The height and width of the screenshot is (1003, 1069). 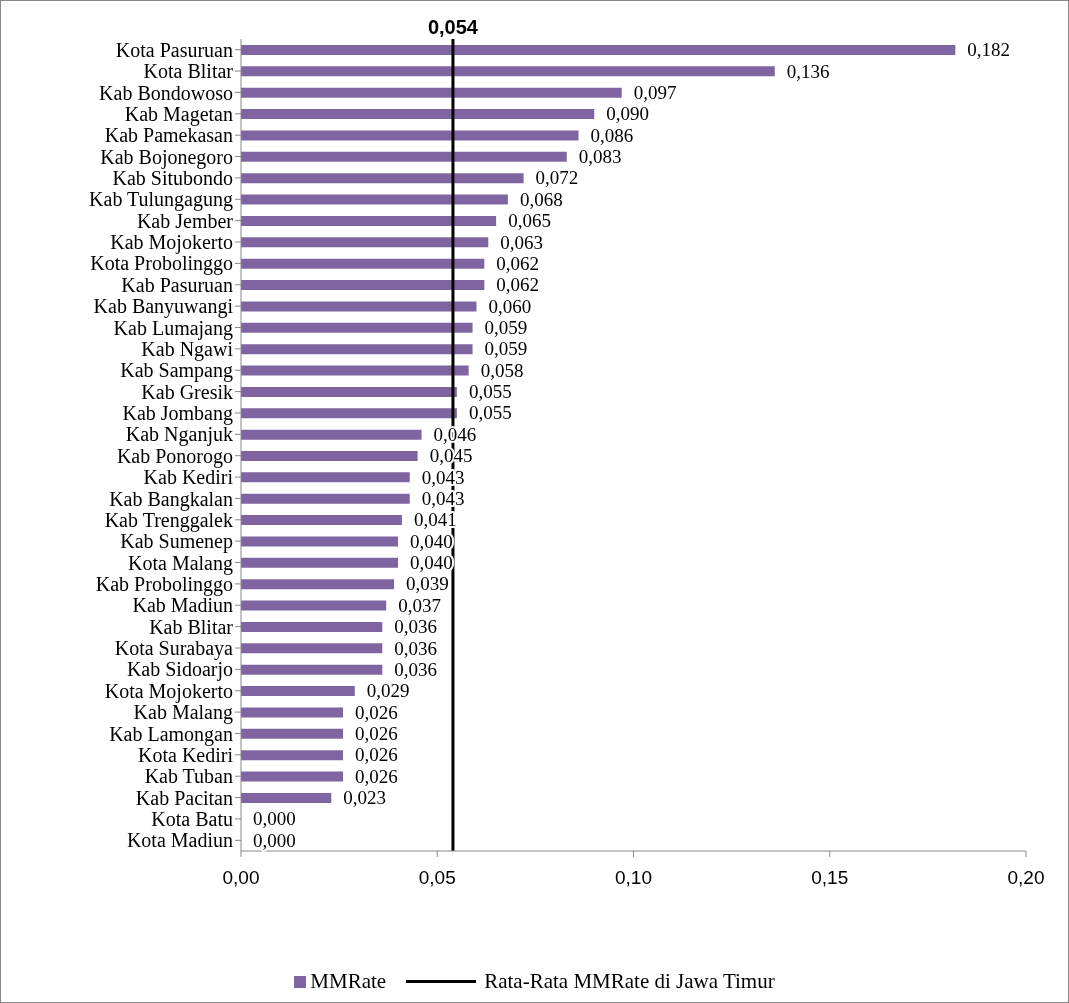 I want to click on data-label: 0,182, so click(x=989, y=50).